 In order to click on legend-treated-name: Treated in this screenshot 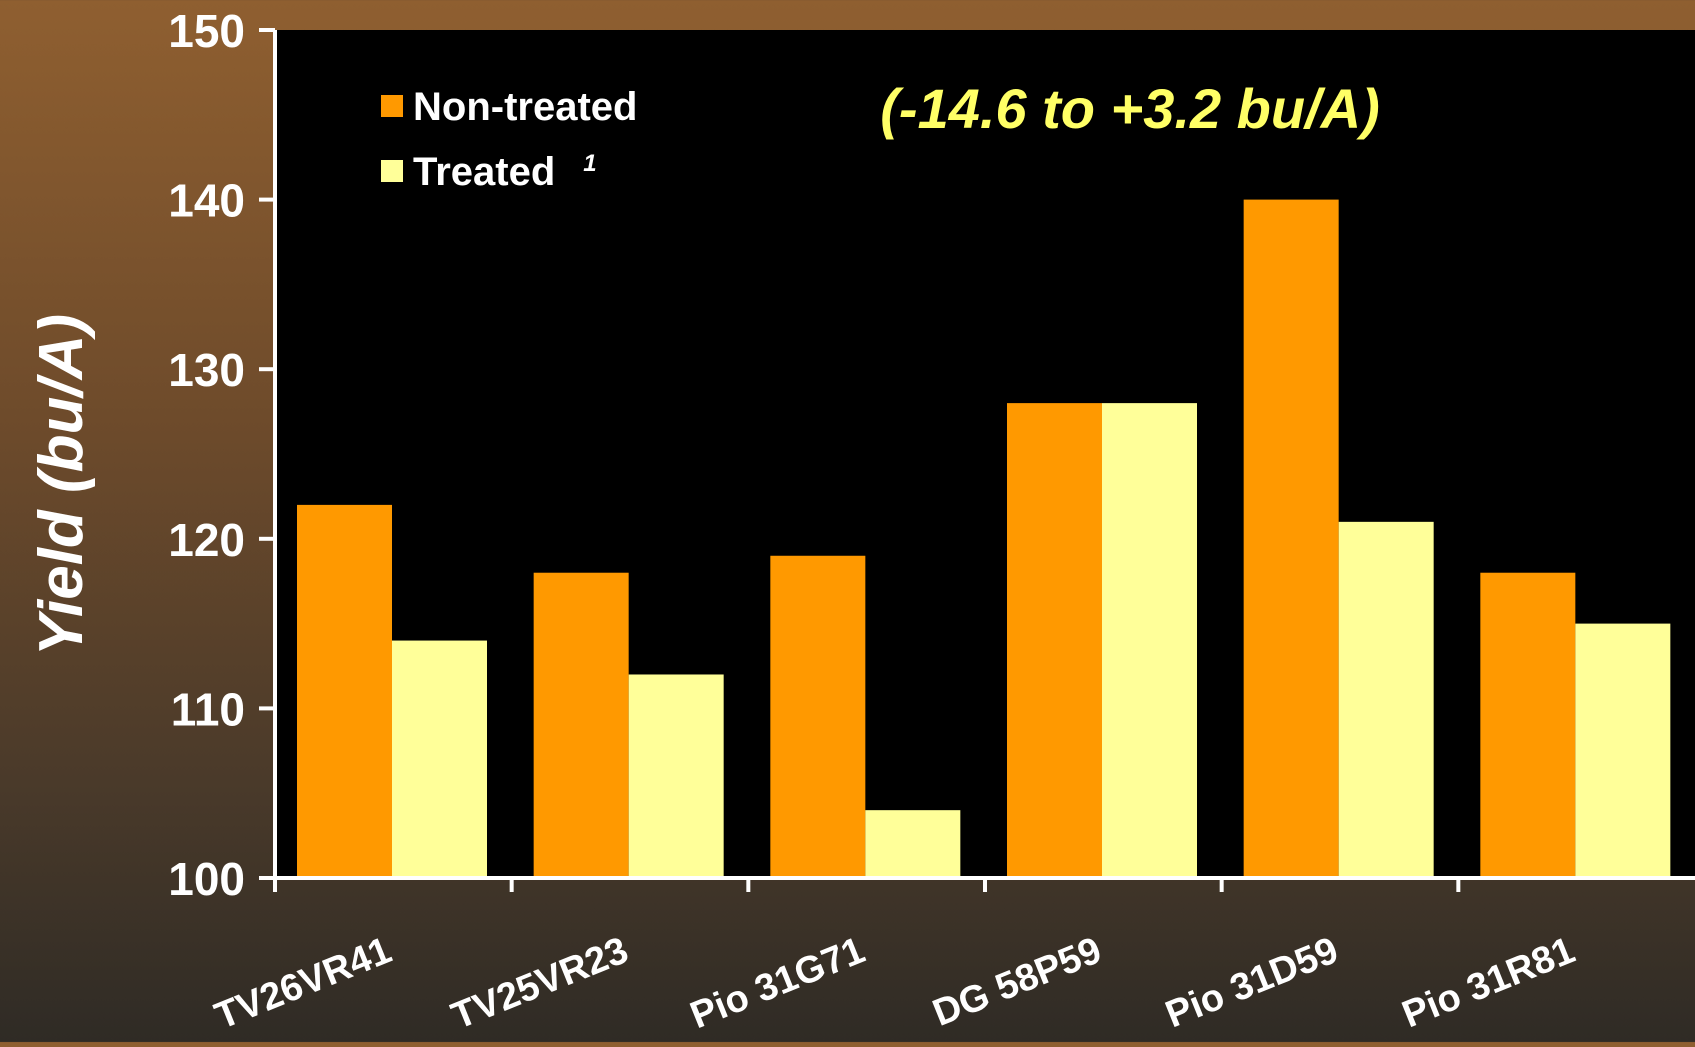, I will do `click(484, 172)`.